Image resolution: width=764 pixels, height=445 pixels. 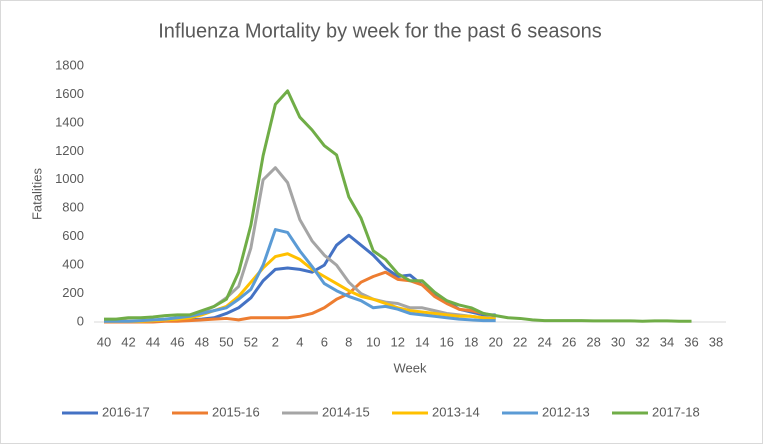 I want to click on y-axis-label: Fatalities, so click(x=36, y=193).